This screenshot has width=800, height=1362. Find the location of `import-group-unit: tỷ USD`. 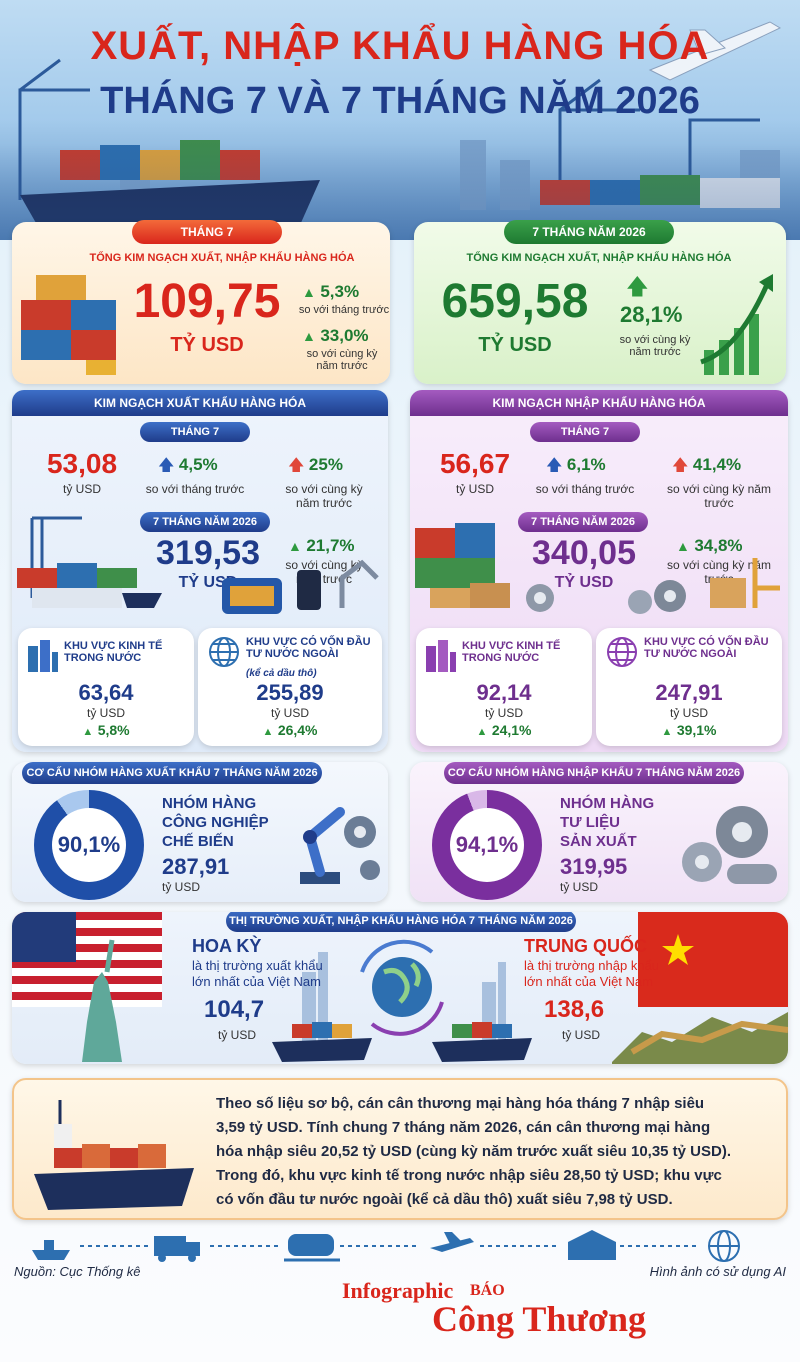

import-group-unit: tỷ USD is located at coordinates (579, 887).